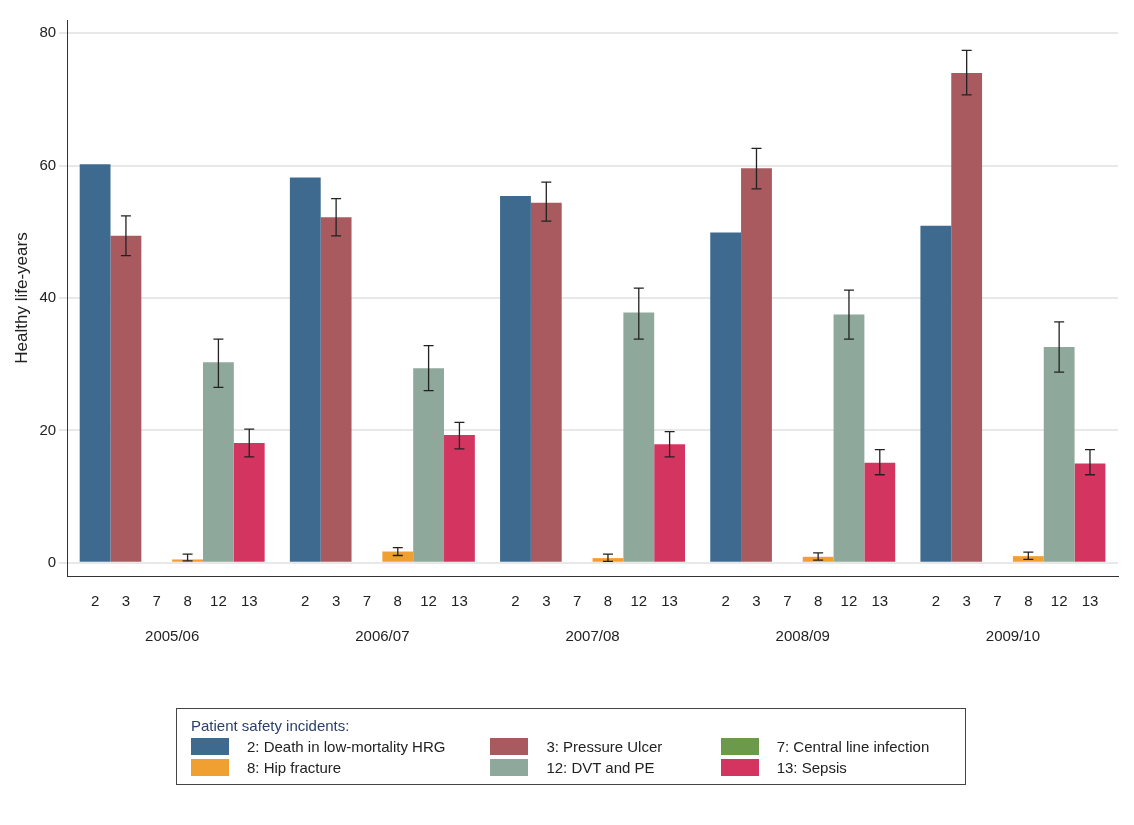  What do you see at coordinates (346, 746) in the screenshot?
I see `legend-label: 2: Death in low-mortality HRG` at bounding box center [346, 746].